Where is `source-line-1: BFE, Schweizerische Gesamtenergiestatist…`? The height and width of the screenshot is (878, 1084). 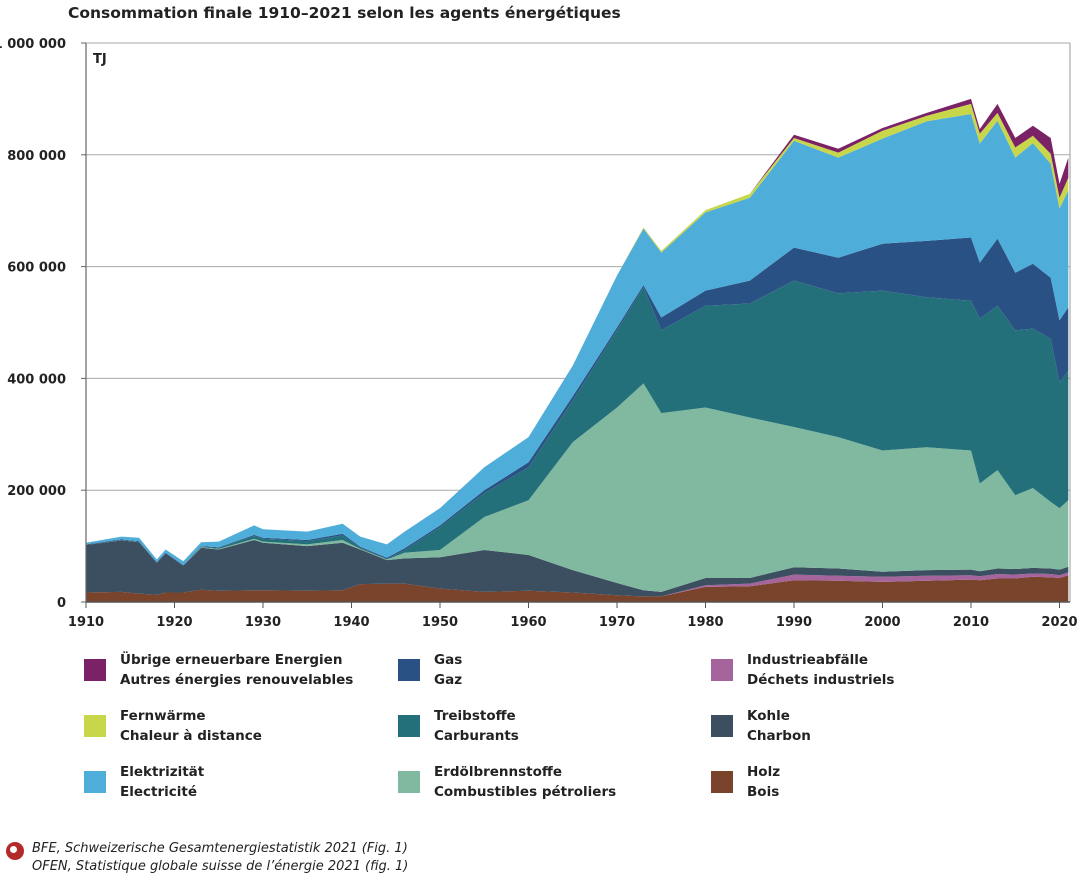 source-line-1: BFE, Schweizerische Gesamtenergiestatist… is located at coordinates (220, 848).